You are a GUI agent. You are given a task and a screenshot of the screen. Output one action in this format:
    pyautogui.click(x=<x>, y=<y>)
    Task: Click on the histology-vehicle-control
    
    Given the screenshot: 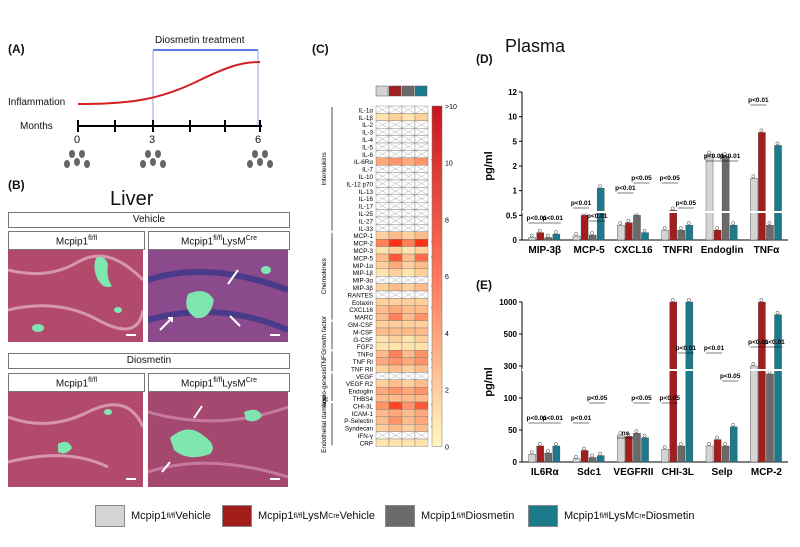 What is the action you would take?
    pyautogui.click(x=75, y=296)
    